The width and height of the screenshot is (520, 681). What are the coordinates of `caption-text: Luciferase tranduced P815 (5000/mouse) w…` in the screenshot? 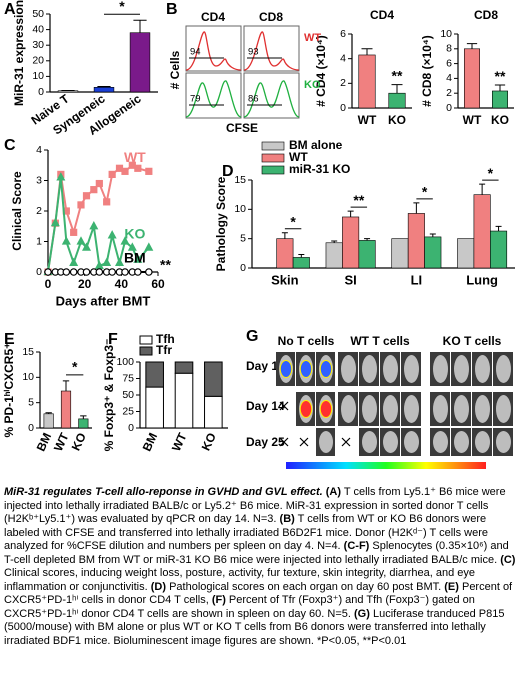 It's located at (254, 627).